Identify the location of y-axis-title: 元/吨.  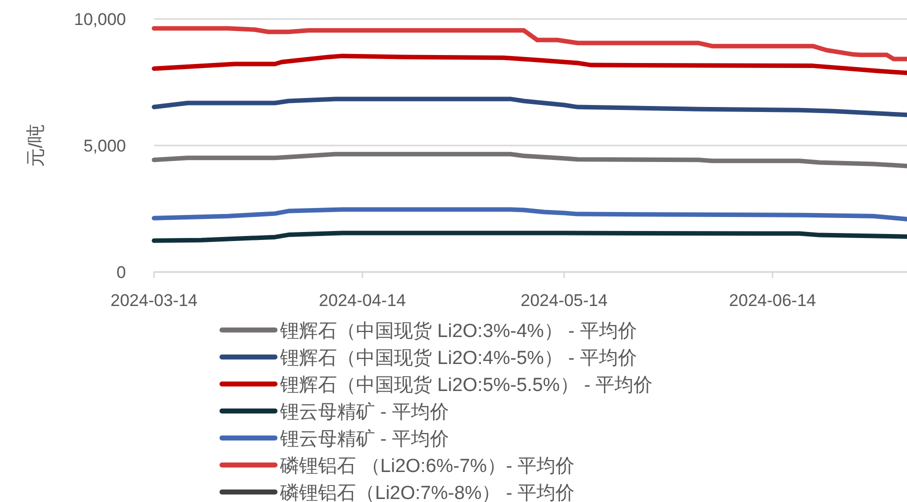
(36, 146).